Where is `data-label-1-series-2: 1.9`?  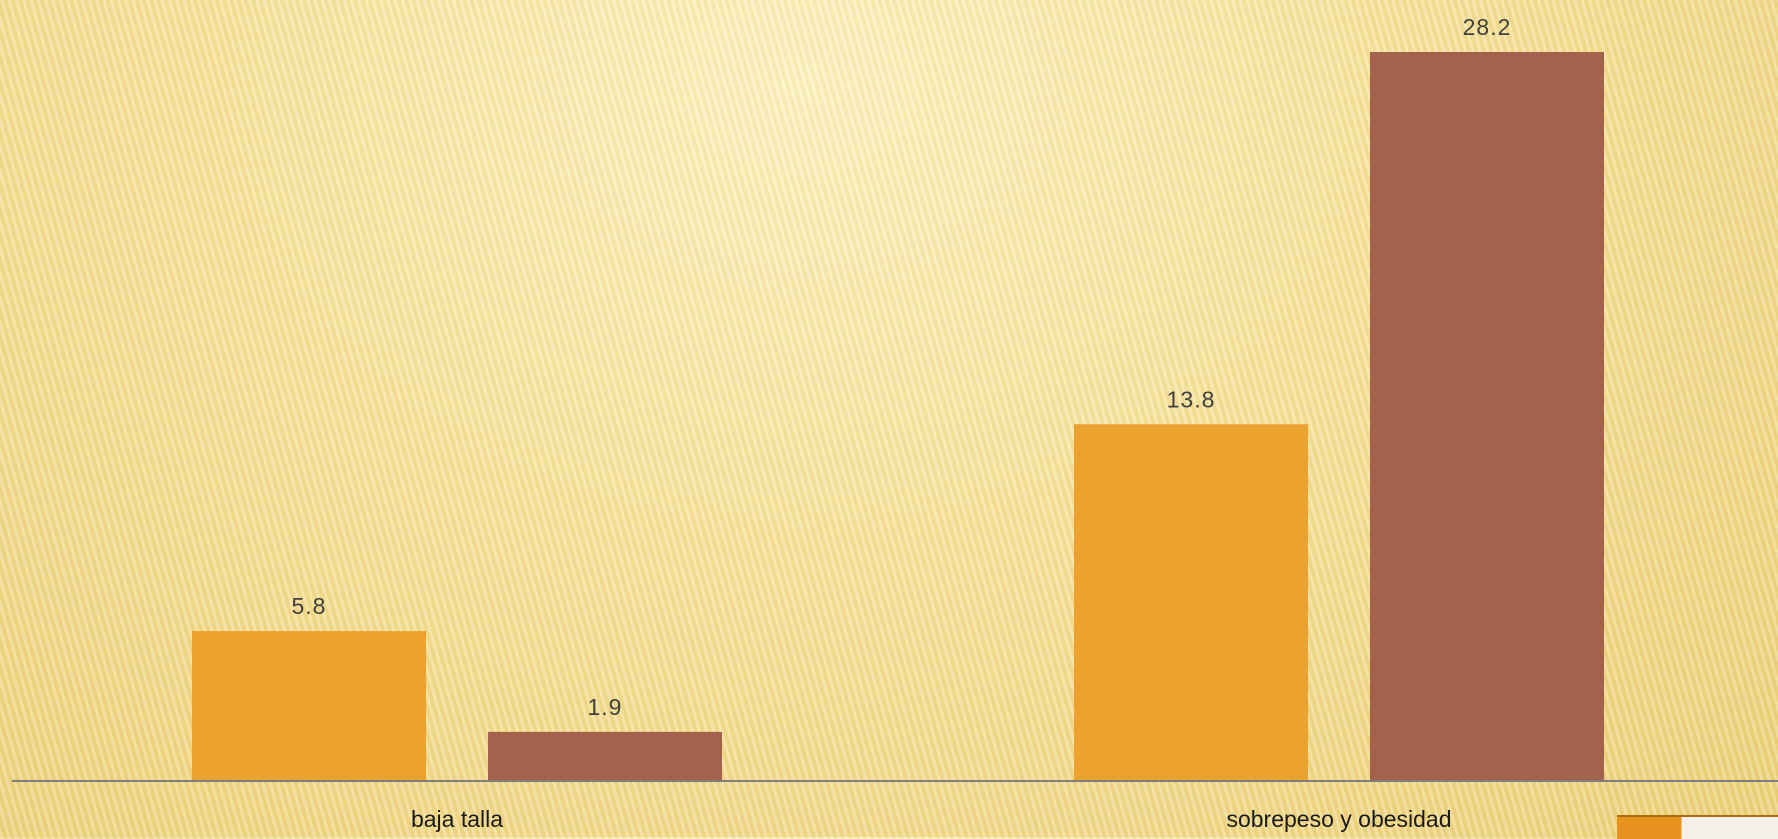
data-label-1-series-2: 1.9 is located at coordinates (605, 707).